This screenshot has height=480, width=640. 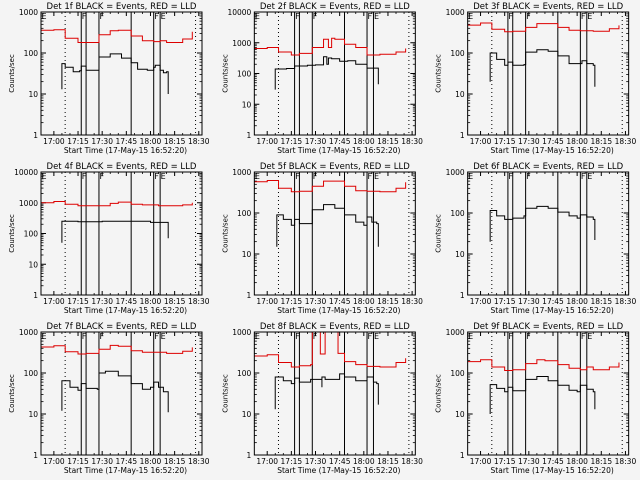 What do you see at coordinates (335, 167) in the screenshot?
I see `chart-title: Det 5f BLACK = Events, RED = LLD` at bounding box center [335, 167].